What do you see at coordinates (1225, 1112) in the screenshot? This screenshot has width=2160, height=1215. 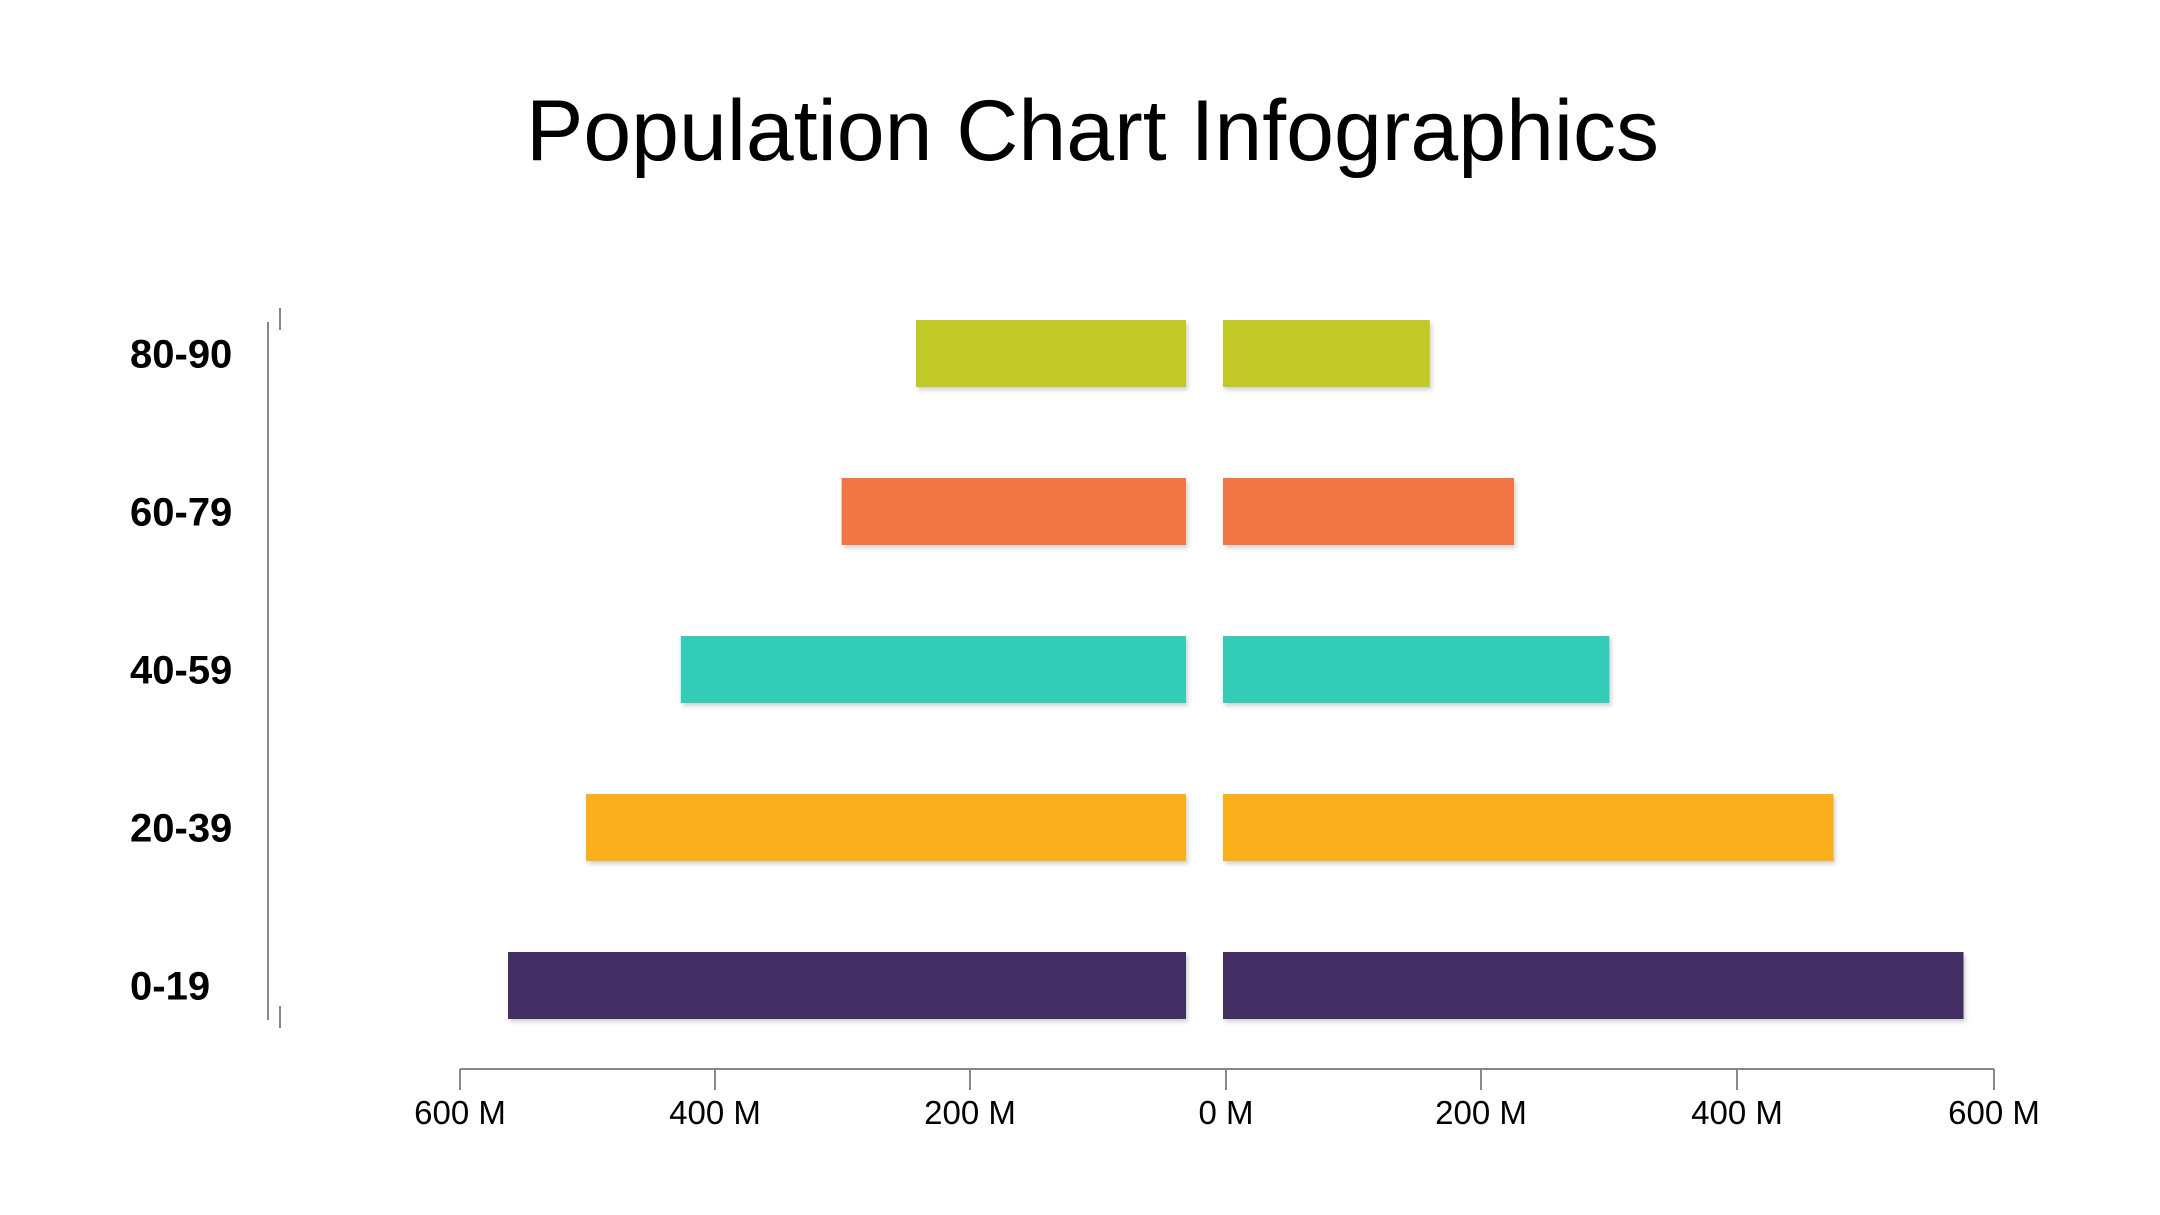 I see `x-tick-label: 0 M` at bounding box center [1225, 1112].